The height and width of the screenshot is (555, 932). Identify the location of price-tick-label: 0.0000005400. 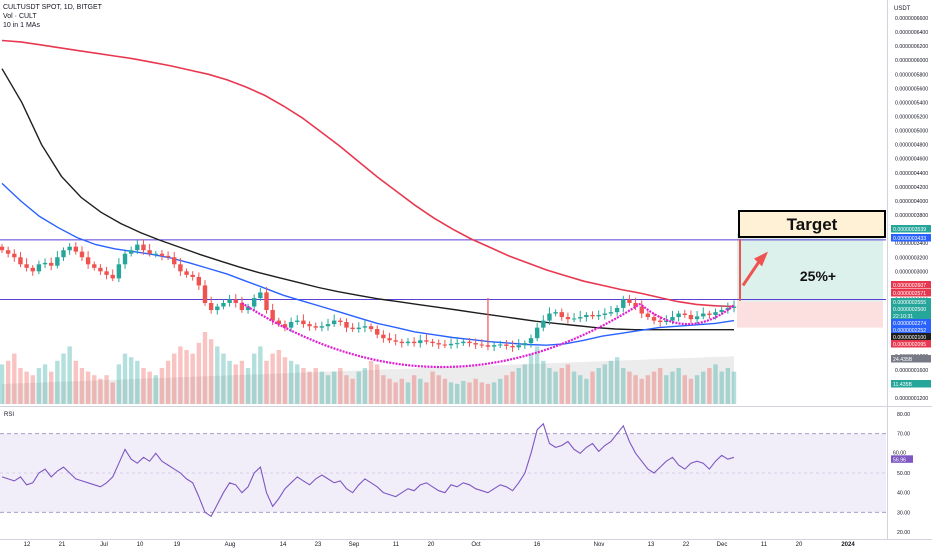
(911, 103).